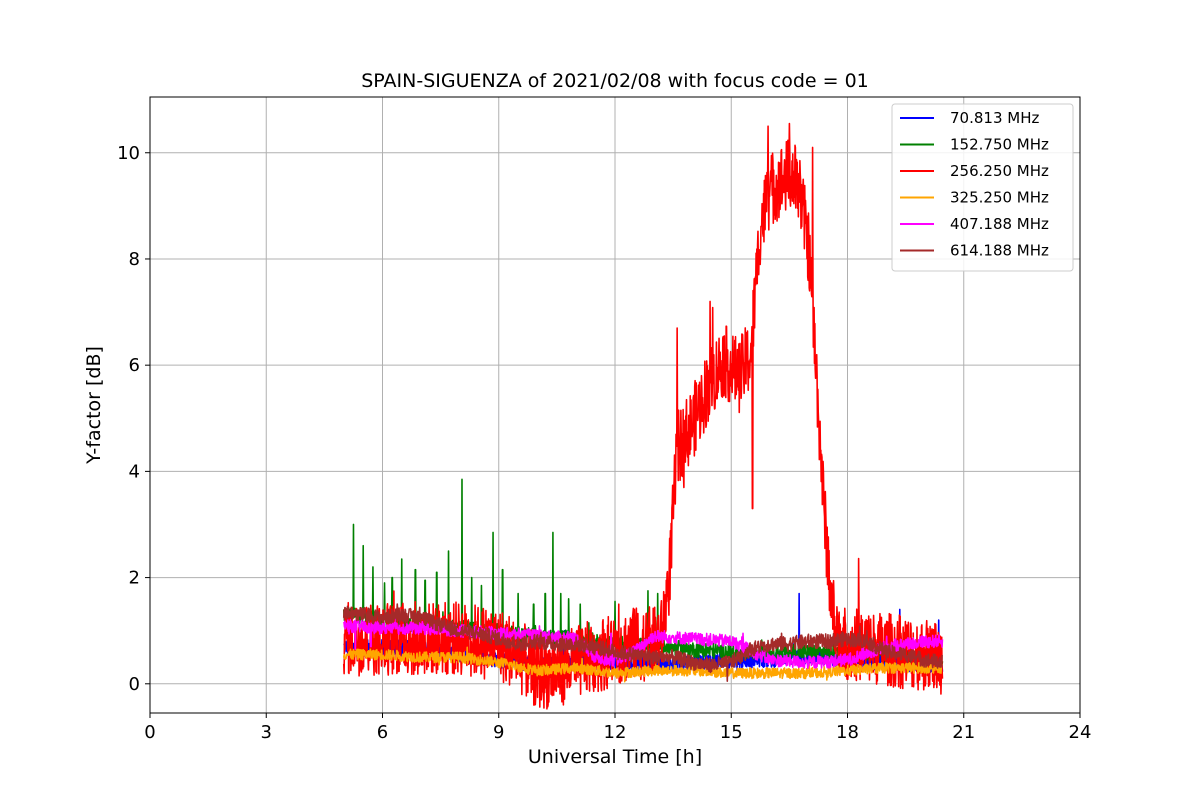 This screenshot has height=800, width=1200. Describe the element at coordinates (1080, 732) in the screenshot. I see `x-tick-label: 24` at that location.